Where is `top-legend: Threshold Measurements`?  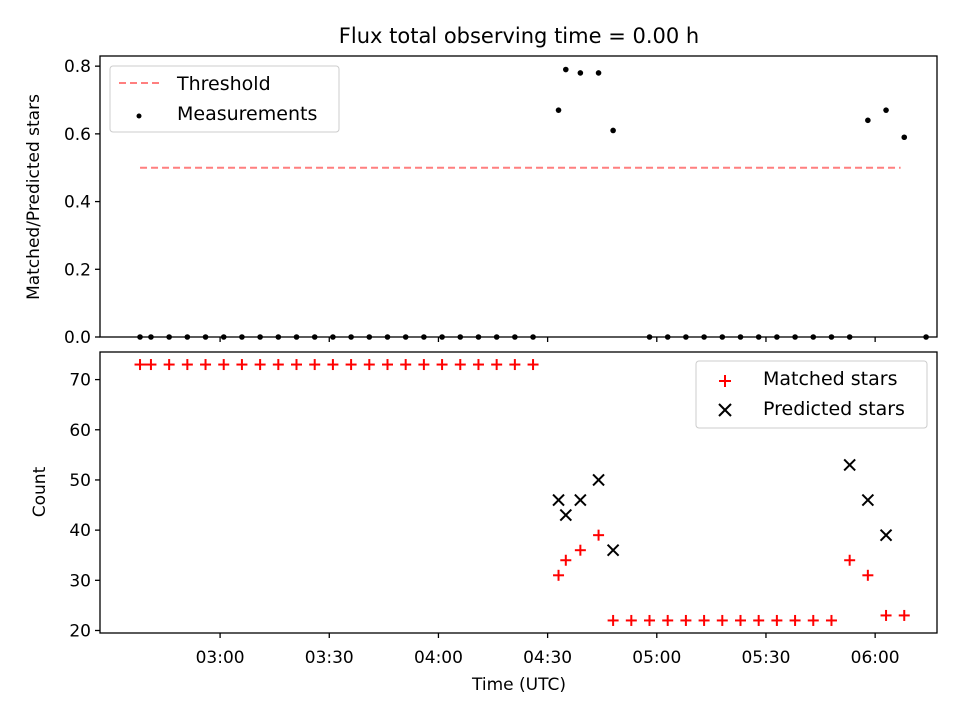
top-legend: Threshold Measurements is located at coordinates (224, 99).